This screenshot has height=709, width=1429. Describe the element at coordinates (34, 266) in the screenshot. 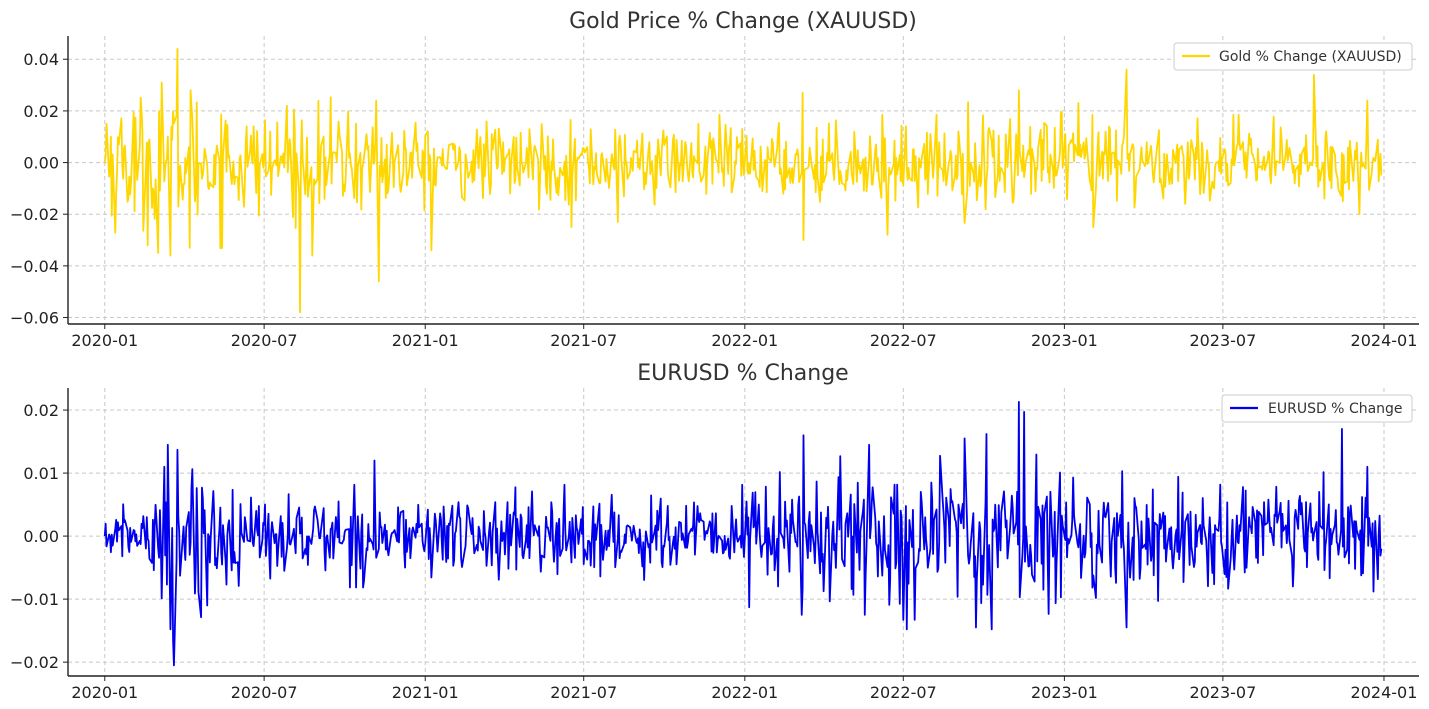

I see `y-tick-label: −0.04` at that location.